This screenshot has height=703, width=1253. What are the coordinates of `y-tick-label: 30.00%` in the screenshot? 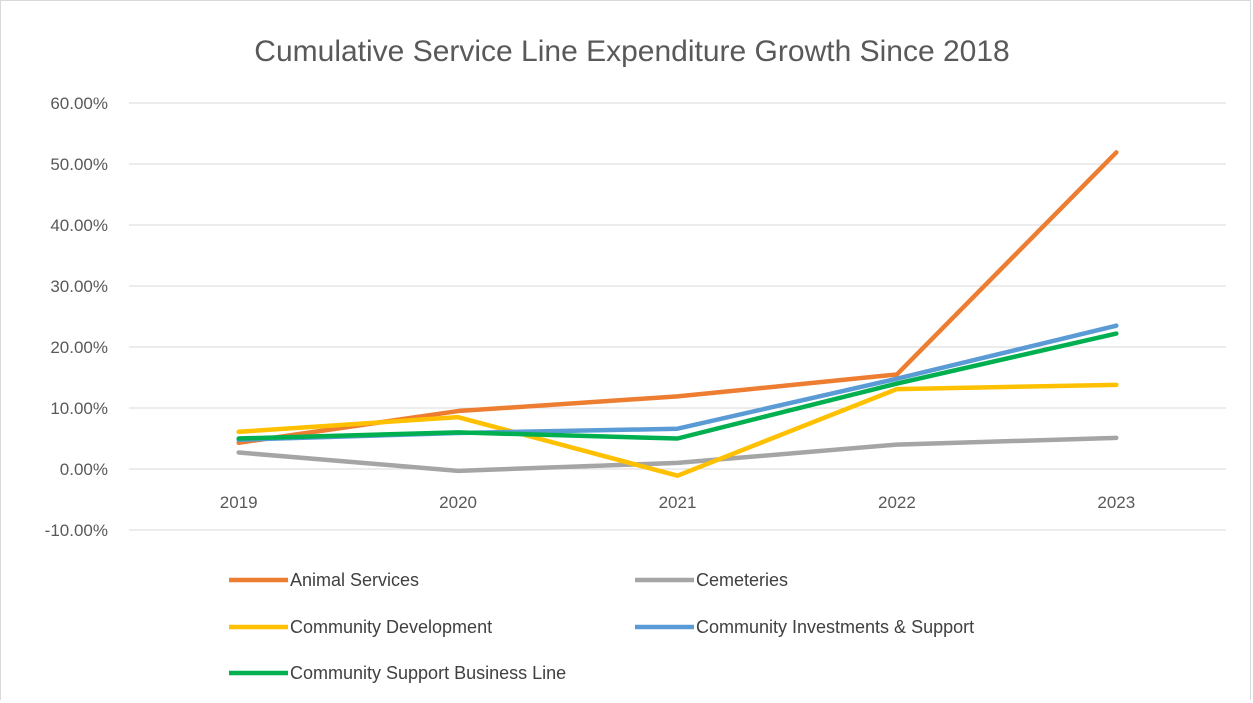 It's located at (79, 286).